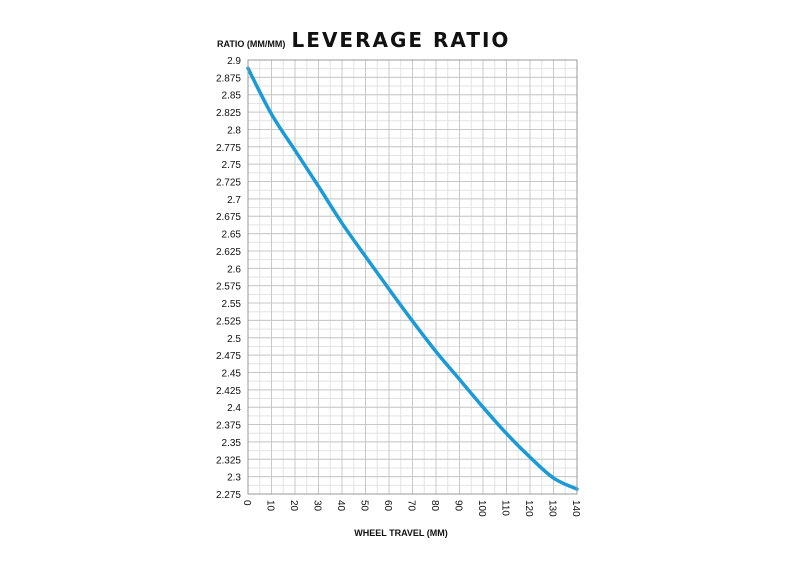  I want to click on y-tick-label: 2.525, so click(228, 321).